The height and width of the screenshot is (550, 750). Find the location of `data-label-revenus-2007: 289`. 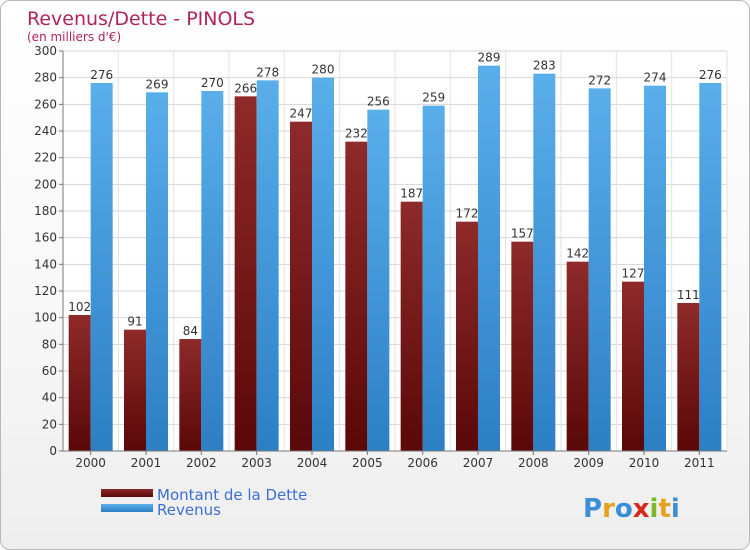

data-label-revenus-2007: 289 is located at coordinates (489, 58).